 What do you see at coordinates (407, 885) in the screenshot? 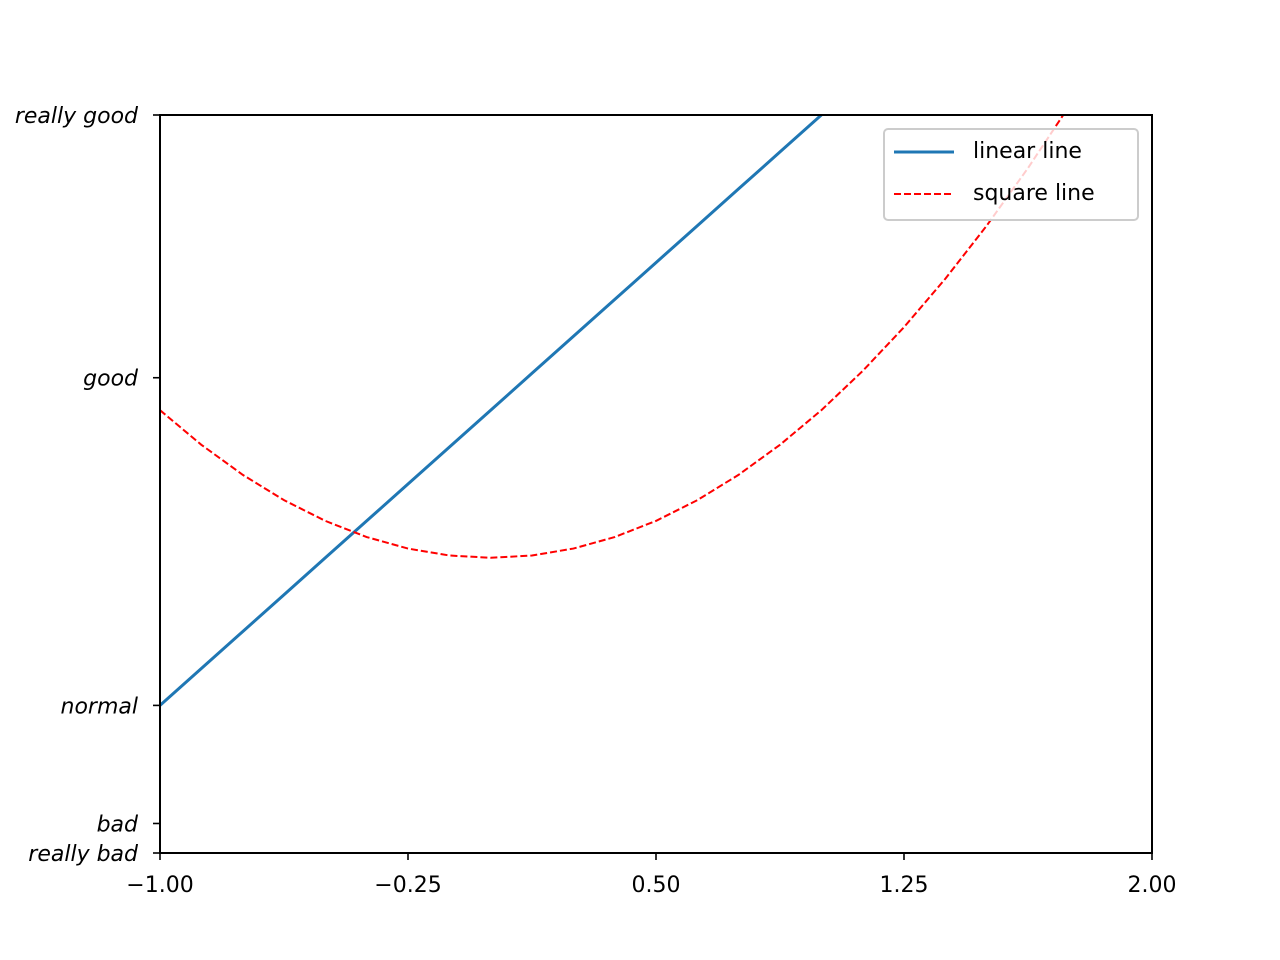
I see `x-tick-label: −0.25` at bounding box center [407, 885].